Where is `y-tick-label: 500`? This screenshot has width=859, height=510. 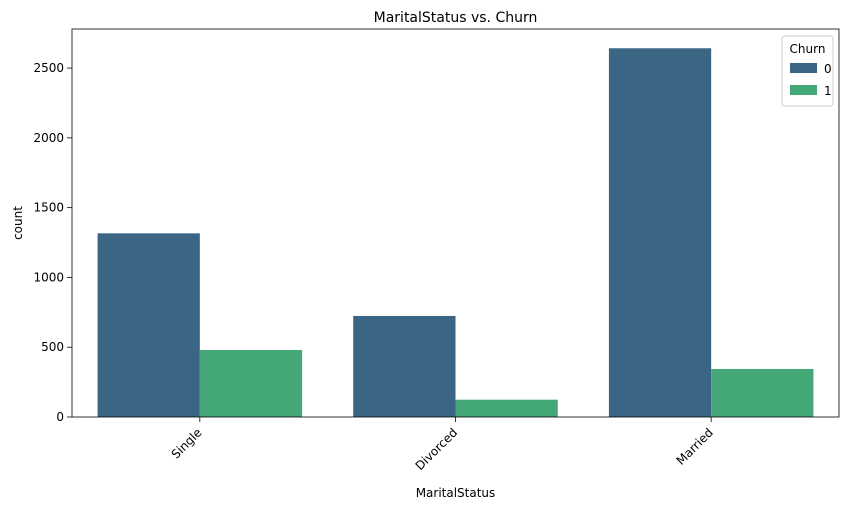 y-tick-label: 500 is located at coordinates (52, 347).